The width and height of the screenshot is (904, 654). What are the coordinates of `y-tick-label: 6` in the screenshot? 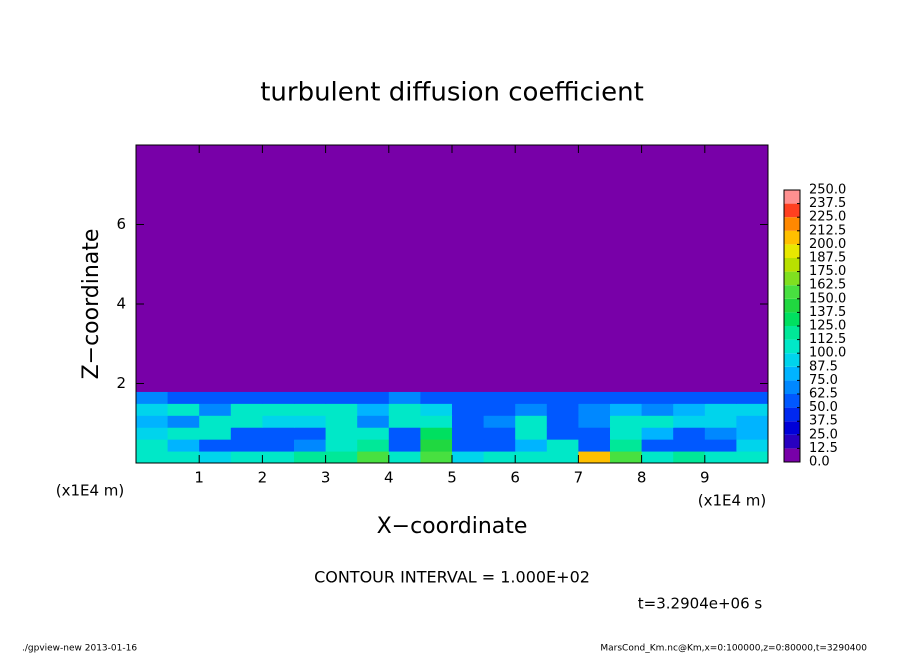 It's located at (121, 224).